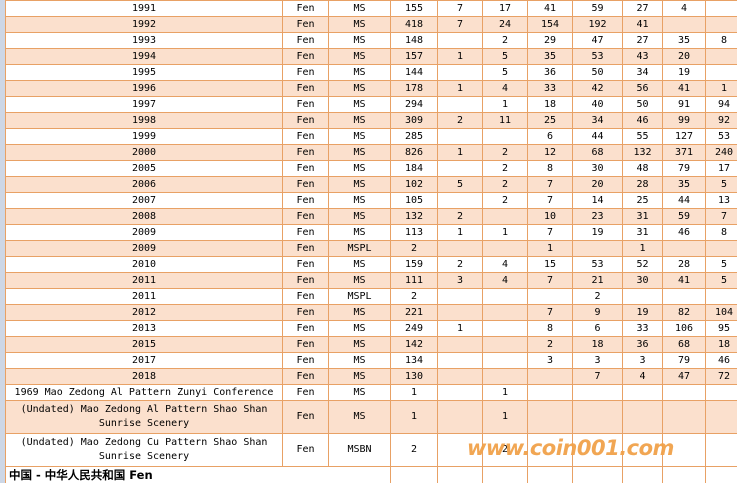  What do you see at coordinates (597, 24) in the screenshot?
I see `cell-g67: 192` at bounding box center [597, 24].